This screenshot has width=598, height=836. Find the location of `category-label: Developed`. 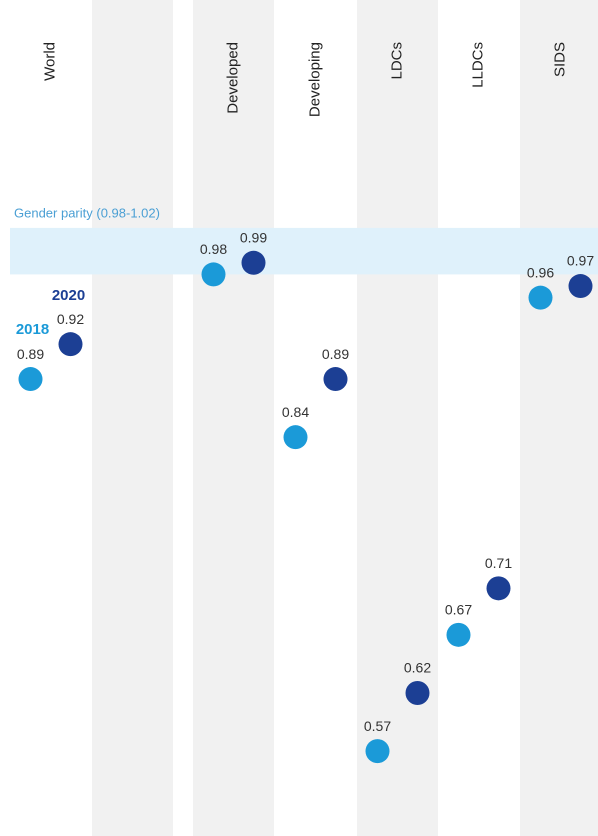

category-label: Developed is located at coordinates (232, 78).